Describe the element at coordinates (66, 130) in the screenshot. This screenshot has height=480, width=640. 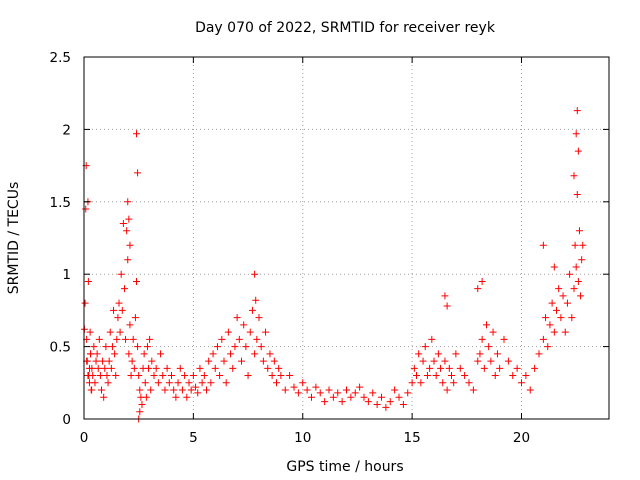
I see `y-tick-label: 2` at that location.